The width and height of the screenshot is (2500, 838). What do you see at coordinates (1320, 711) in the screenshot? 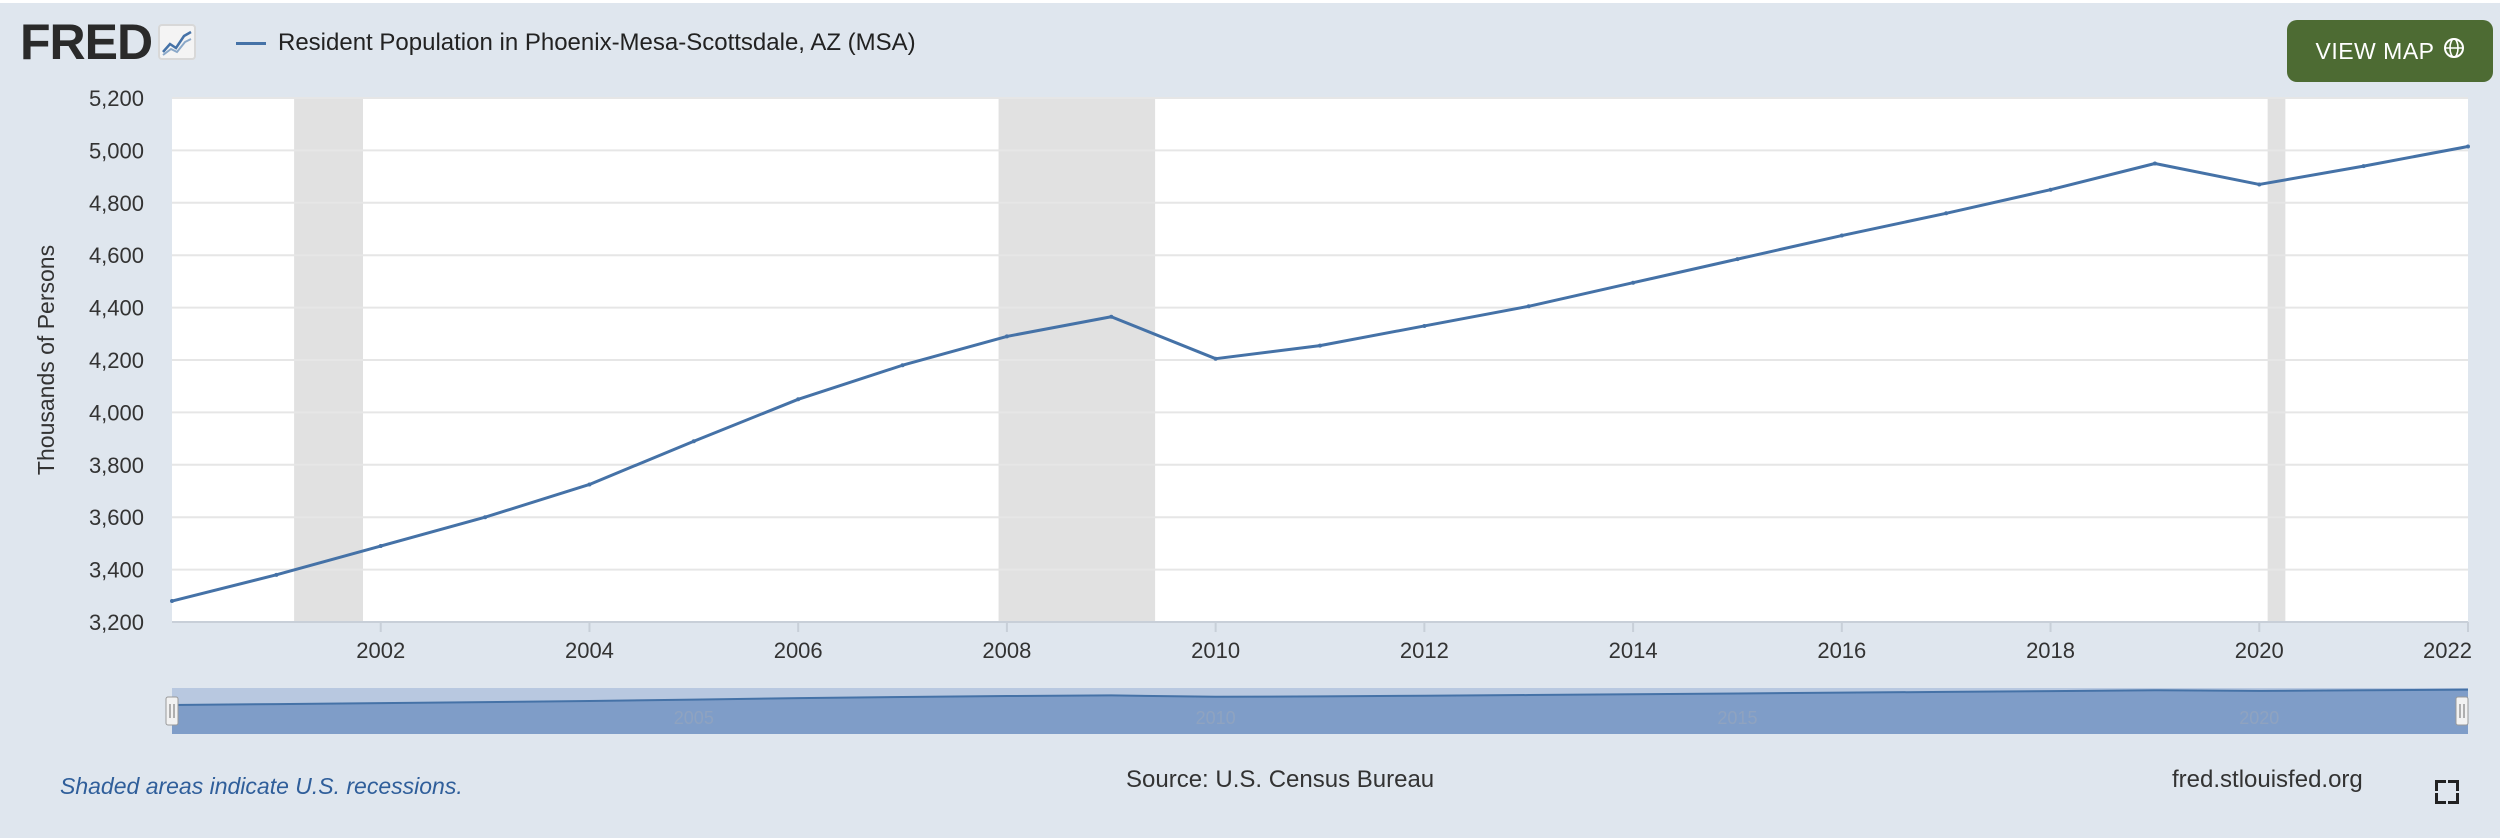
I see `navigator-series-area` at bounding box center [1320, 711].